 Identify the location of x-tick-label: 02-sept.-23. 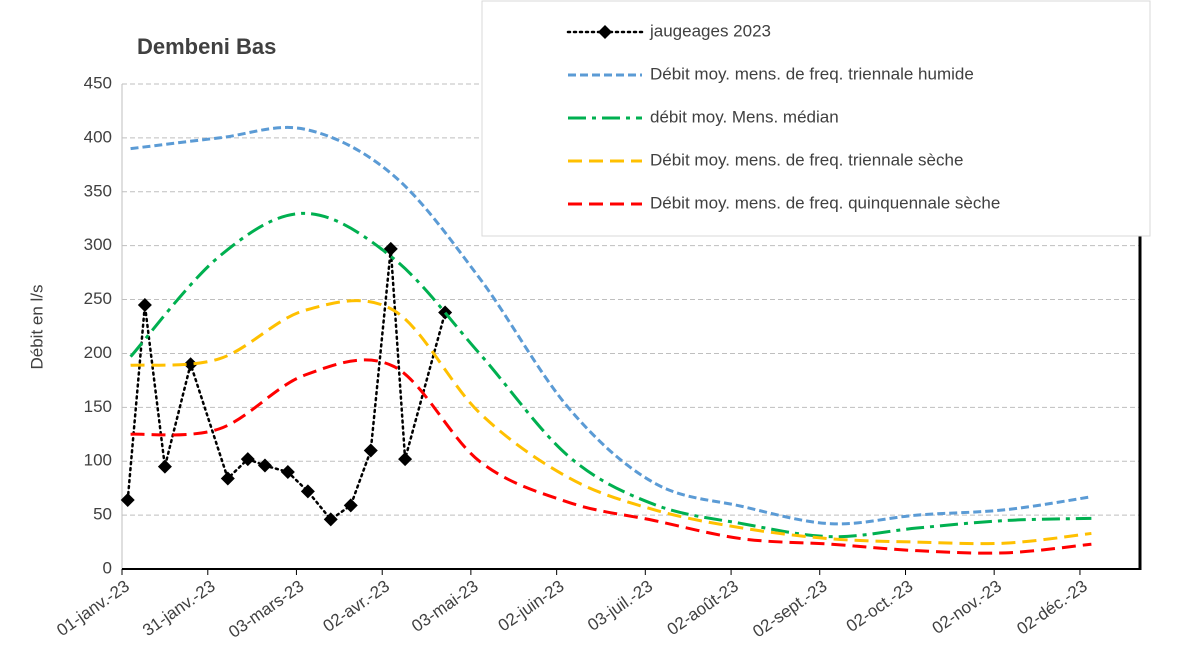
(789, 608).